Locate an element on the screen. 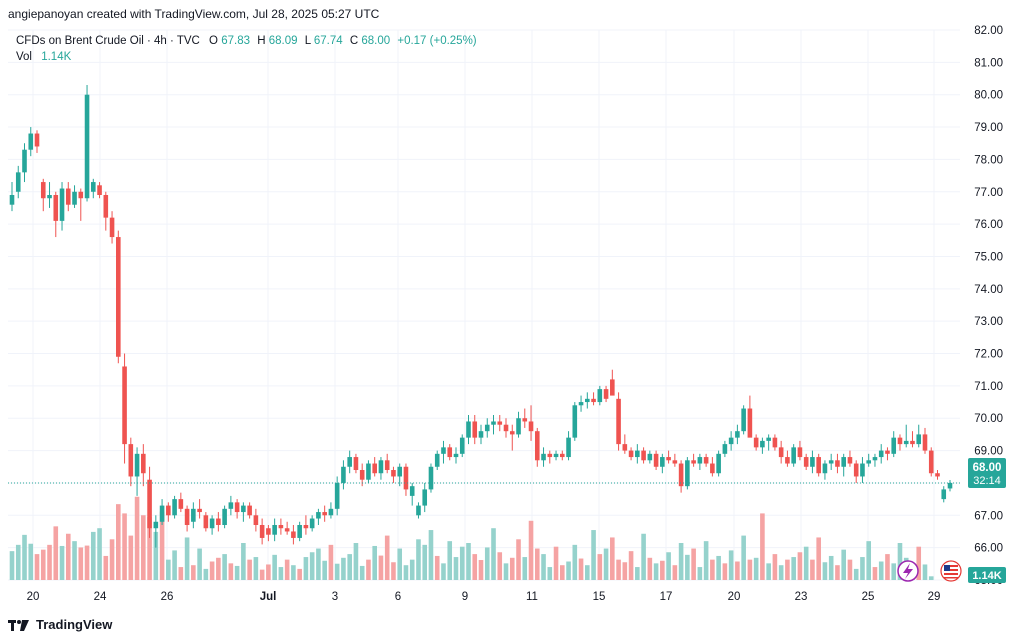 The image size is (1024, 642). tradingview-logo-icon is located at coordinates (19, 625).